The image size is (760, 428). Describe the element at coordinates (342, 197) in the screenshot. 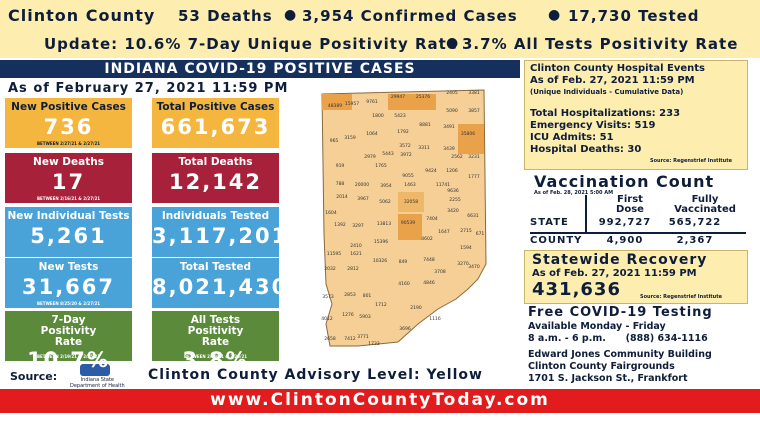

I see `county-label: 2014` at that location.